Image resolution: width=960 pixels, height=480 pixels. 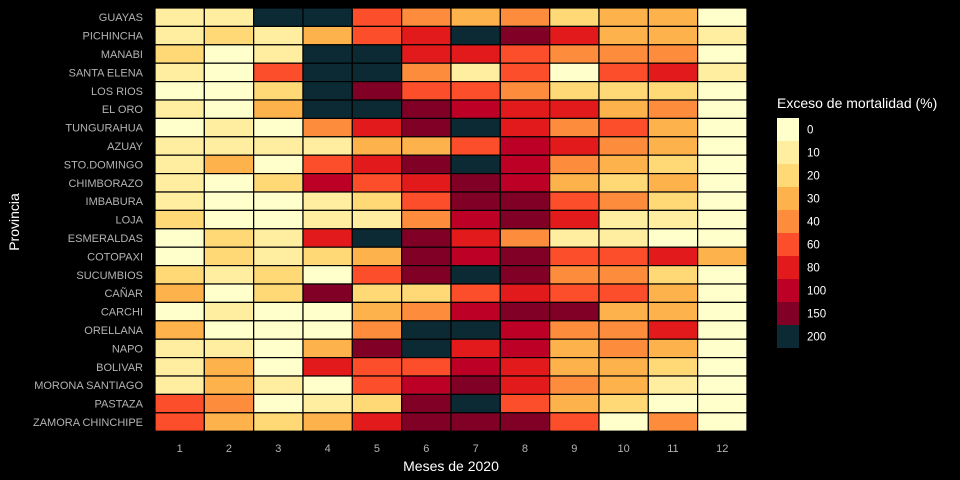 I want to click on y-tick-label: EL ORO, so click(x=123, y=110).